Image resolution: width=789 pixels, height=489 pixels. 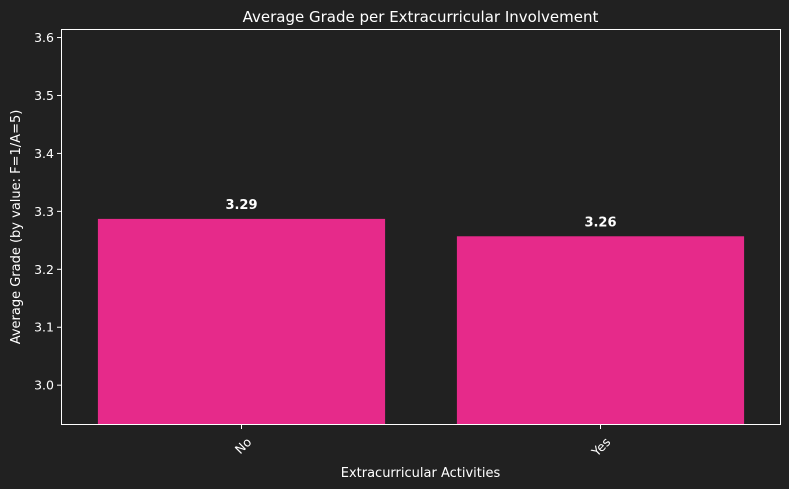 I want to click on y-axis-label: Average Grade (by value: F=1/A=5), so click(x=16, y=227).